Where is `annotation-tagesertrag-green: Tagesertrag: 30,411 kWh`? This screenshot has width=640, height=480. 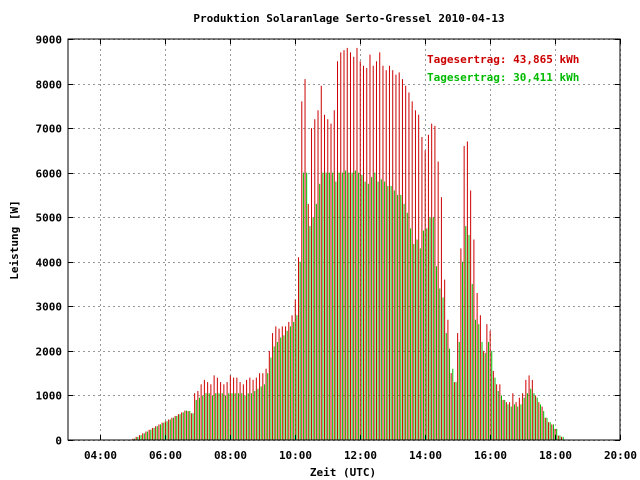 annotation-tagesertrag-green: Tagesertrag: 30,411 kWh is located at coordinates (503, 77).